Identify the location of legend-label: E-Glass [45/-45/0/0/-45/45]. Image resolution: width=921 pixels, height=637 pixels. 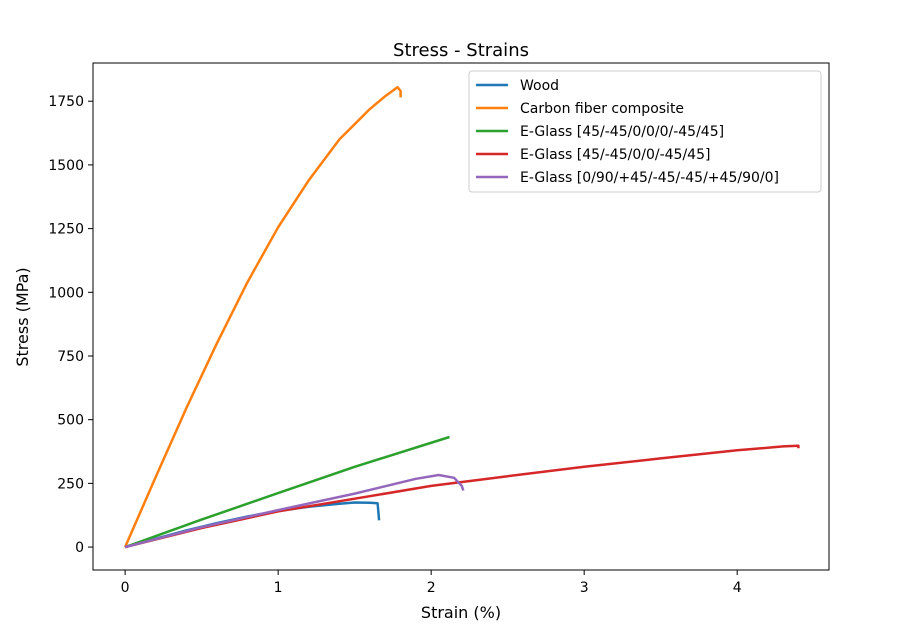
(615, 155).